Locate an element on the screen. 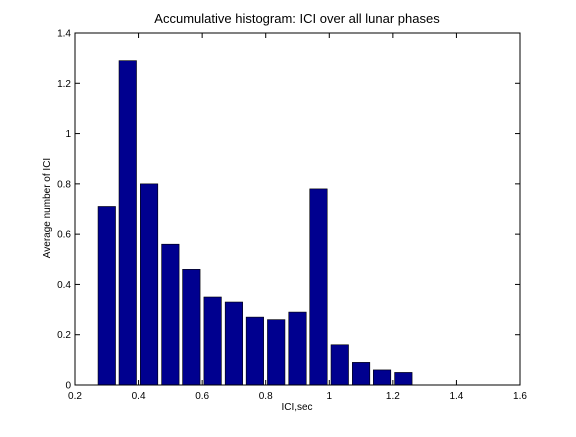 This screenshot has height=437, width=576. y-tick-label: 1 is located at coordinates (68, 134).